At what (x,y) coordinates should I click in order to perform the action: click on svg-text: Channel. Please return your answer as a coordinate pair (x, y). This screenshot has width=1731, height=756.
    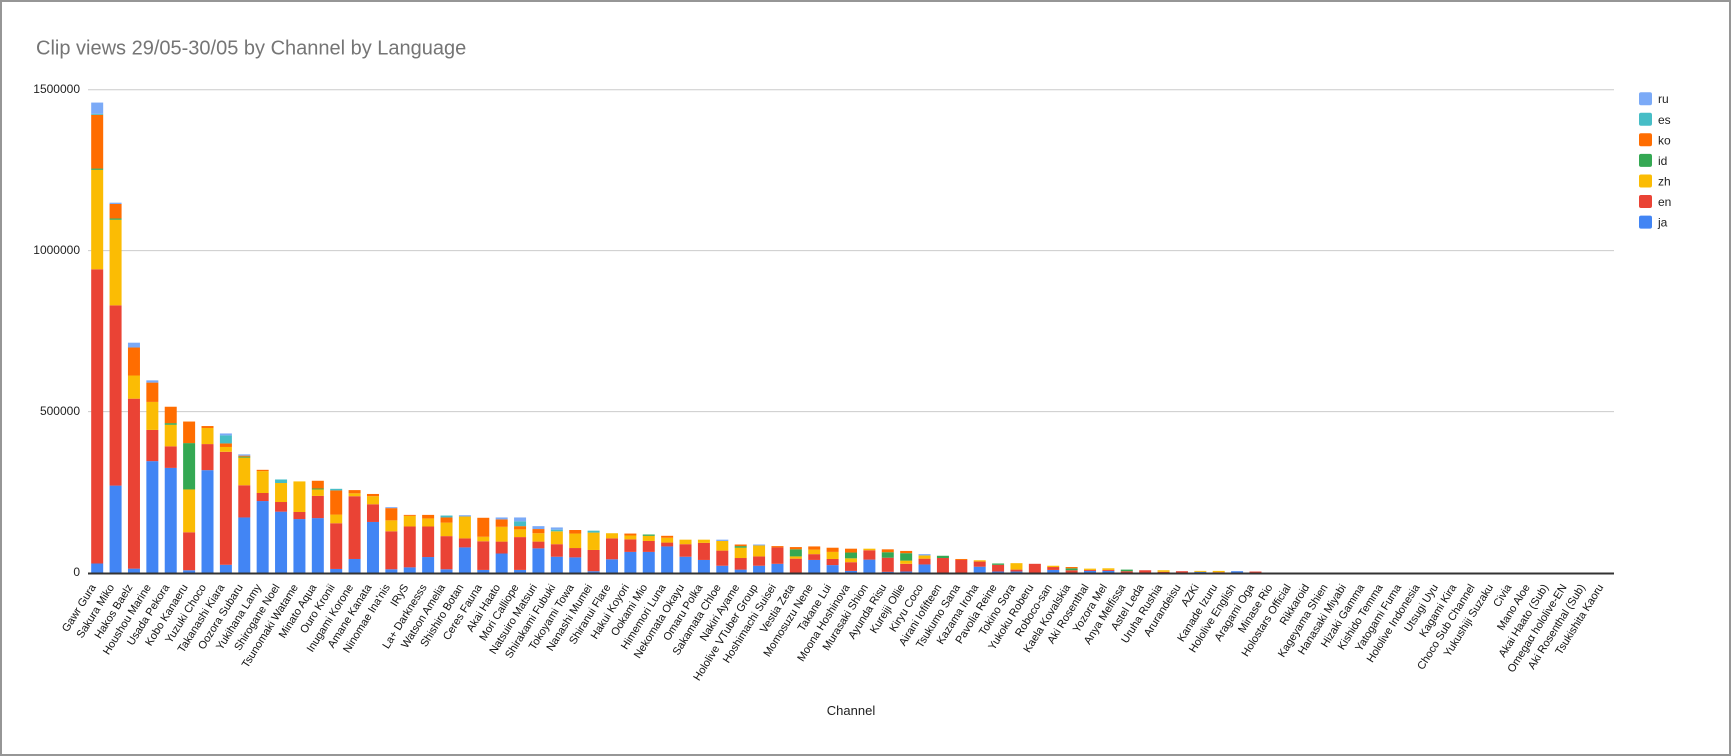
    Looking at the image, I should click on (851, 710).